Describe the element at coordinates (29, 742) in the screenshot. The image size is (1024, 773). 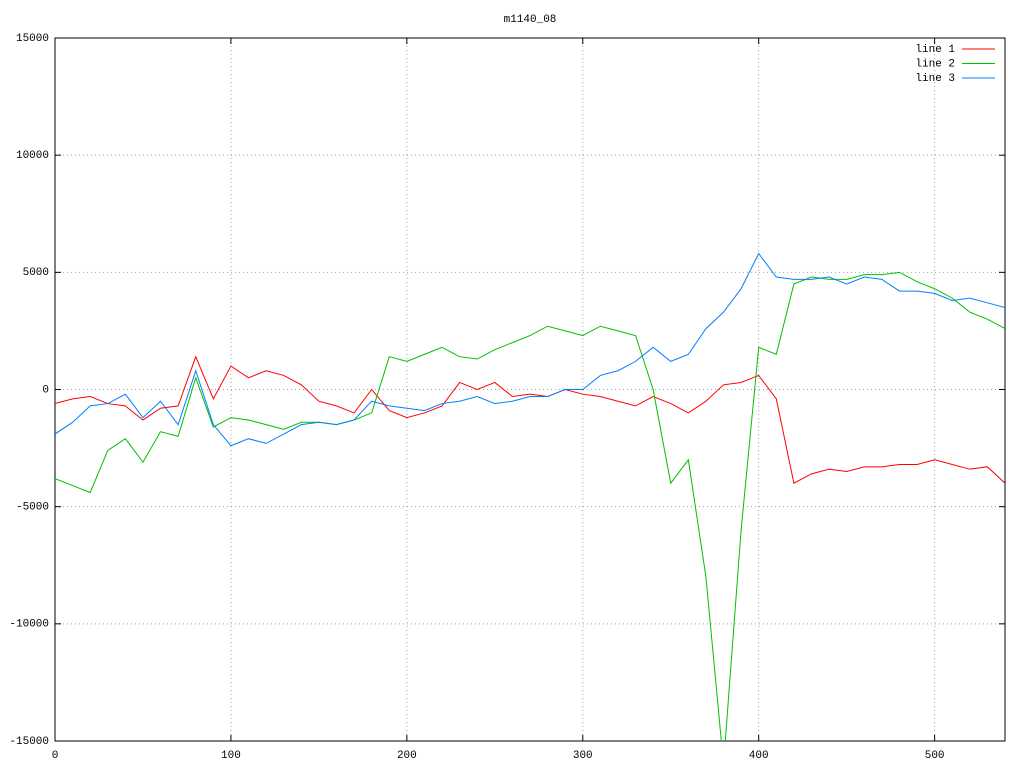
I see `y-tick-label: -15000` at that location.